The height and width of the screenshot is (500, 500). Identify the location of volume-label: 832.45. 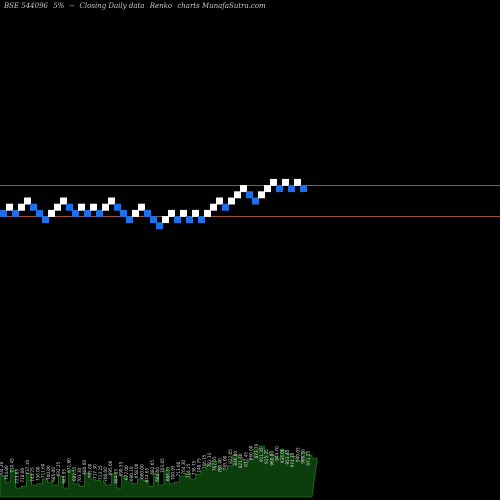
(245, 459).